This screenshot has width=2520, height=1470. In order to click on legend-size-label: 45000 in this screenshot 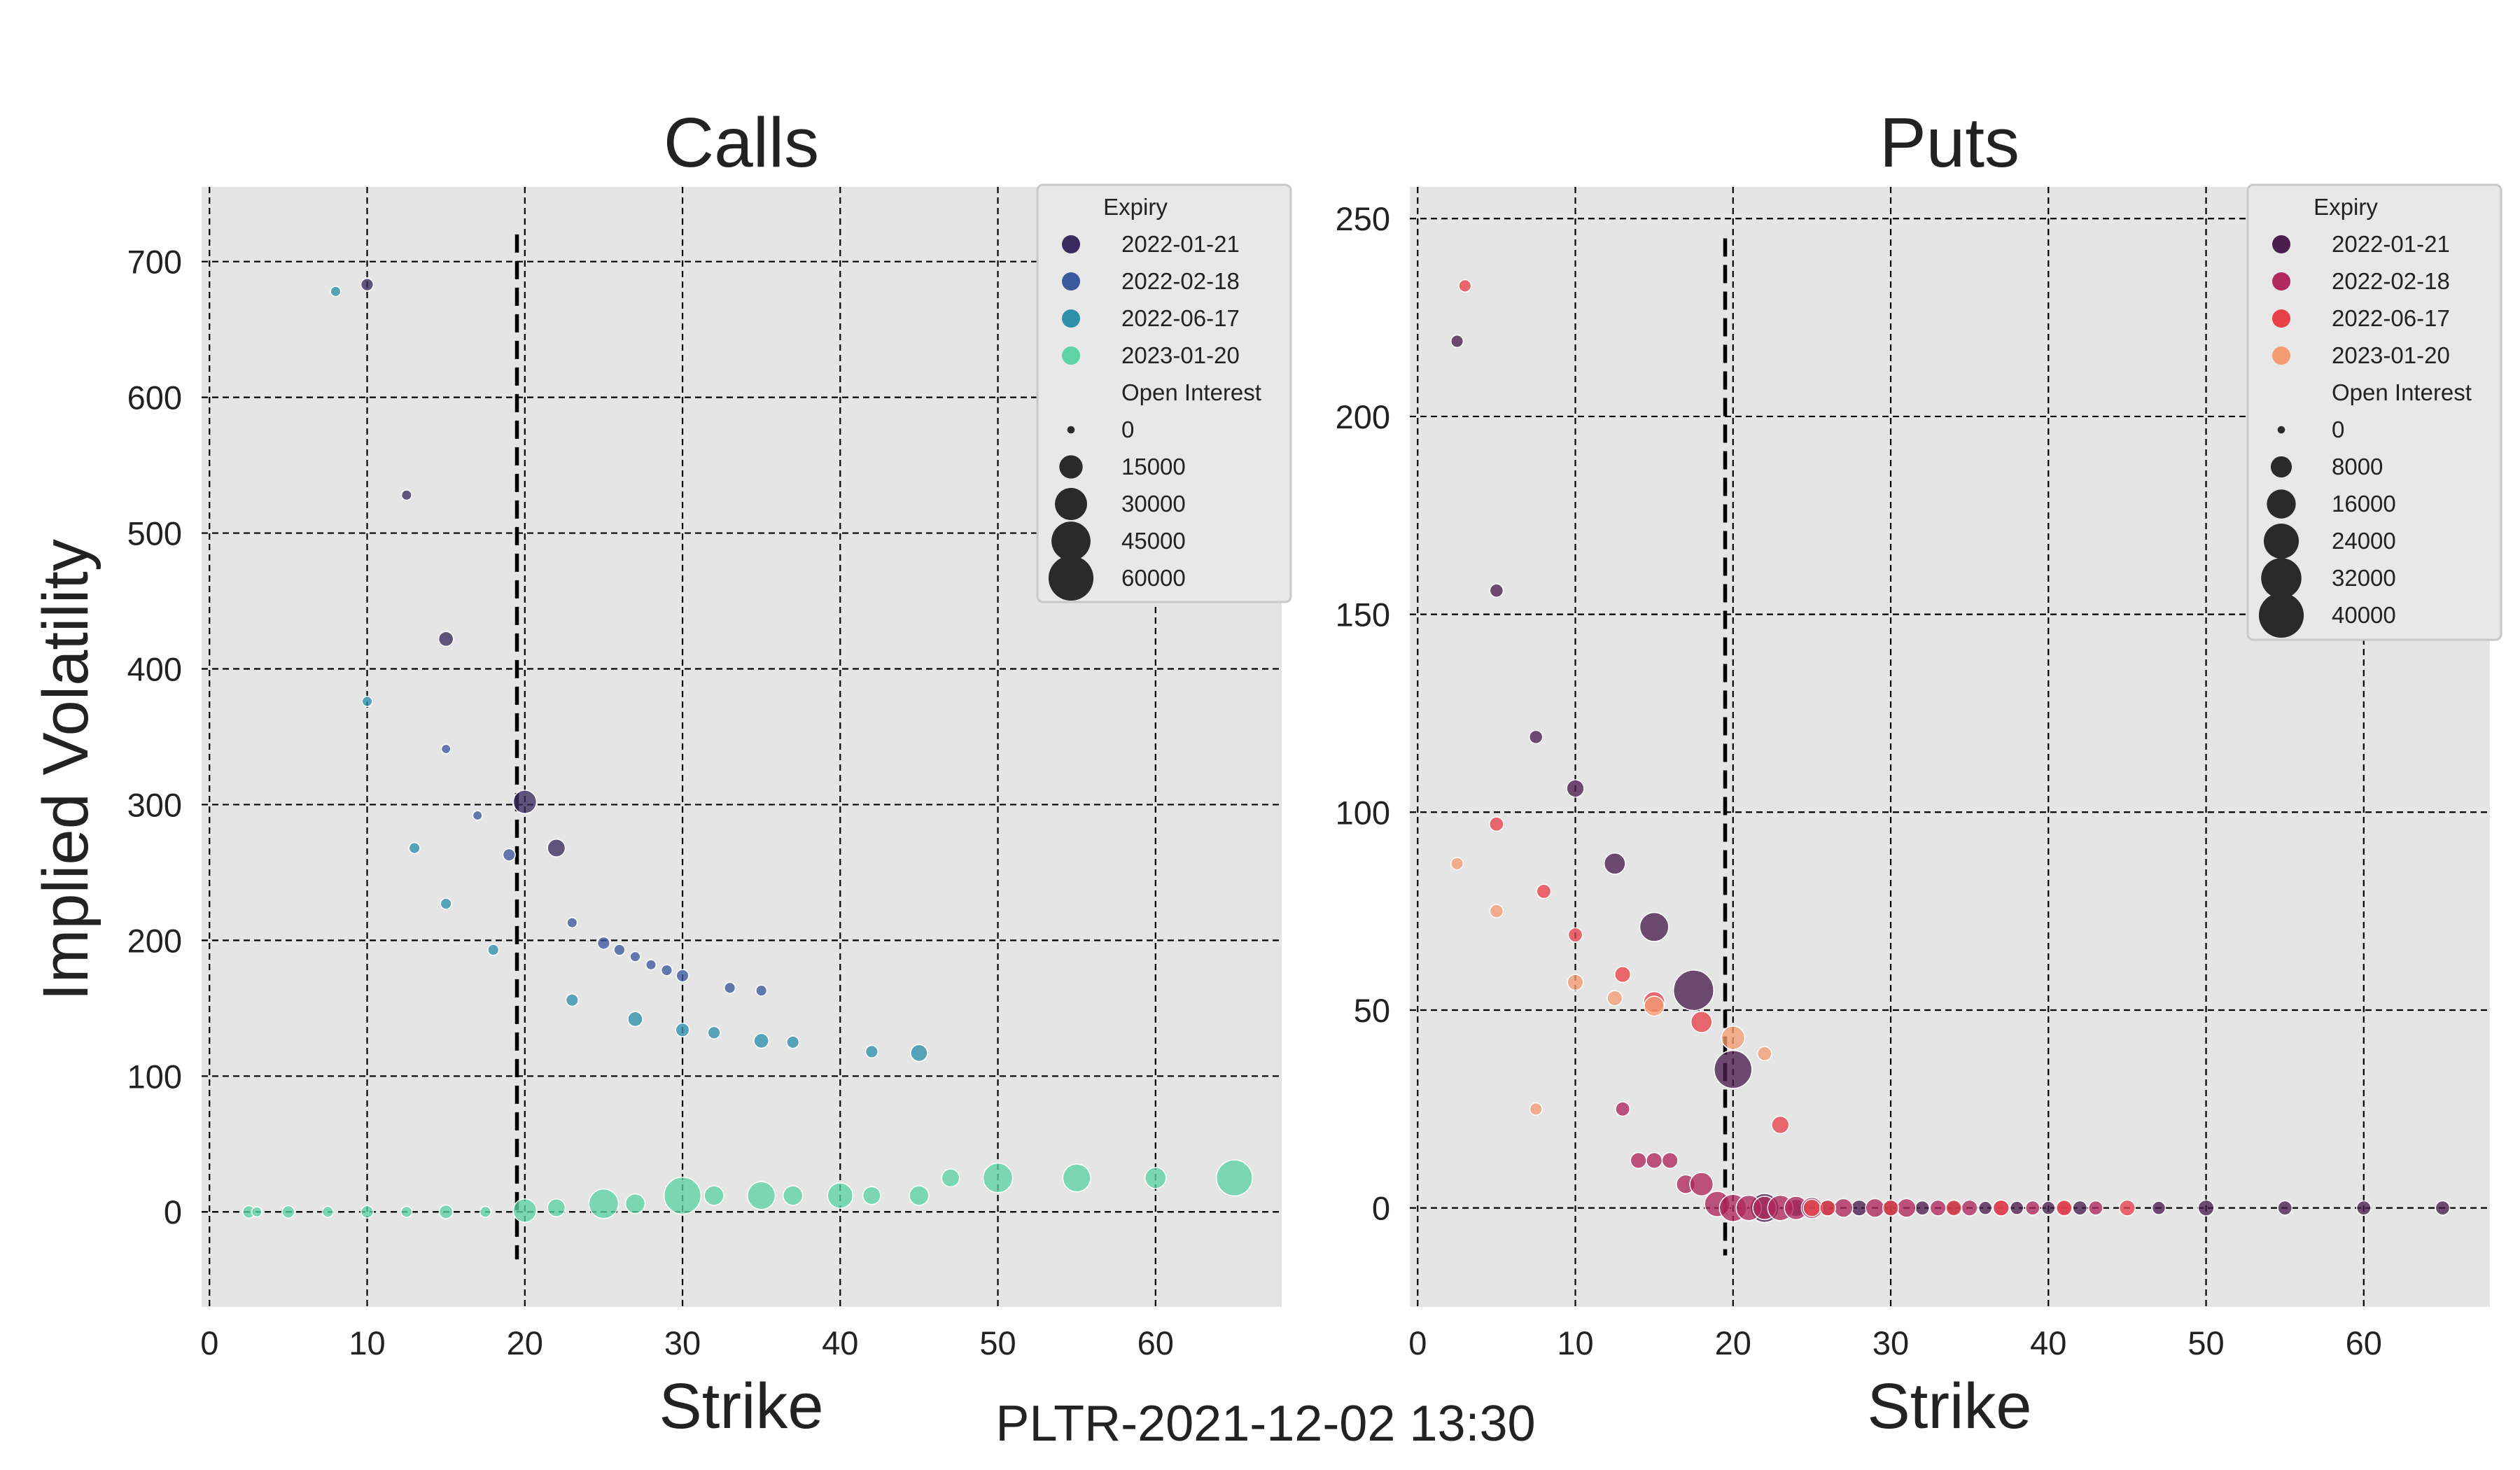, I will do `click(1153, 541)`.